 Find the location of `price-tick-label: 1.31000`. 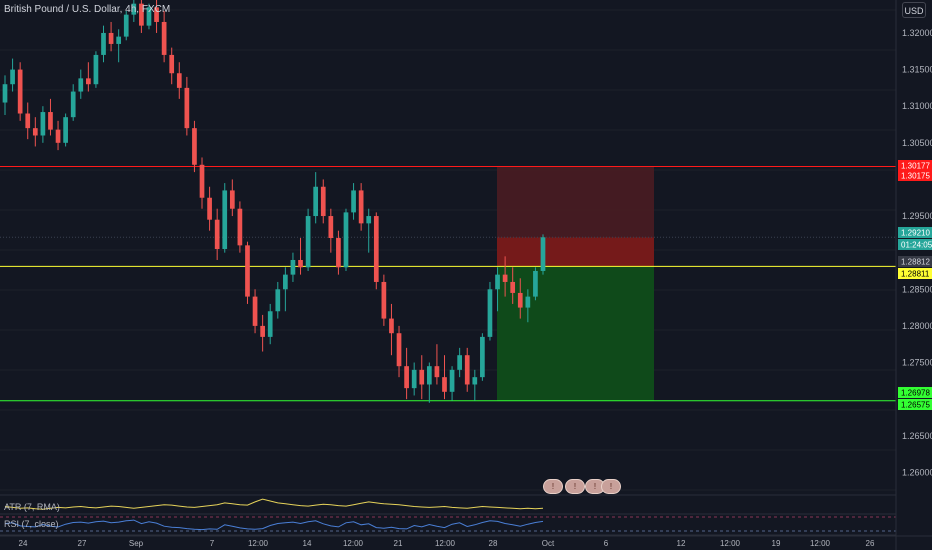

price-tick-label: 1.31000 is located at coordinates (917, 106).